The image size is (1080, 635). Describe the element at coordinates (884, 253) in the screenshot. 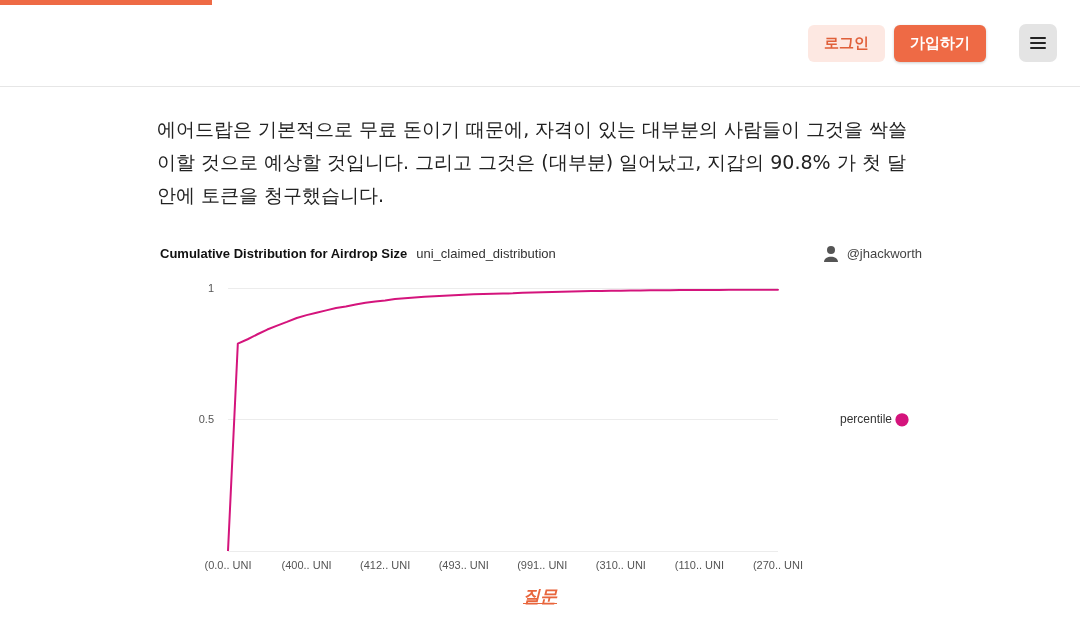

I see `text: @jhackworth` at that location.